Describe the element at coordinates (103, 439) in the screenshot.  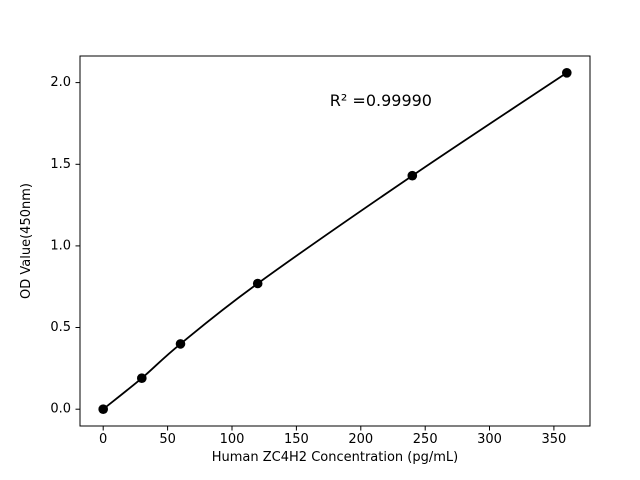
I see `x-tick-label: 0` at that location.